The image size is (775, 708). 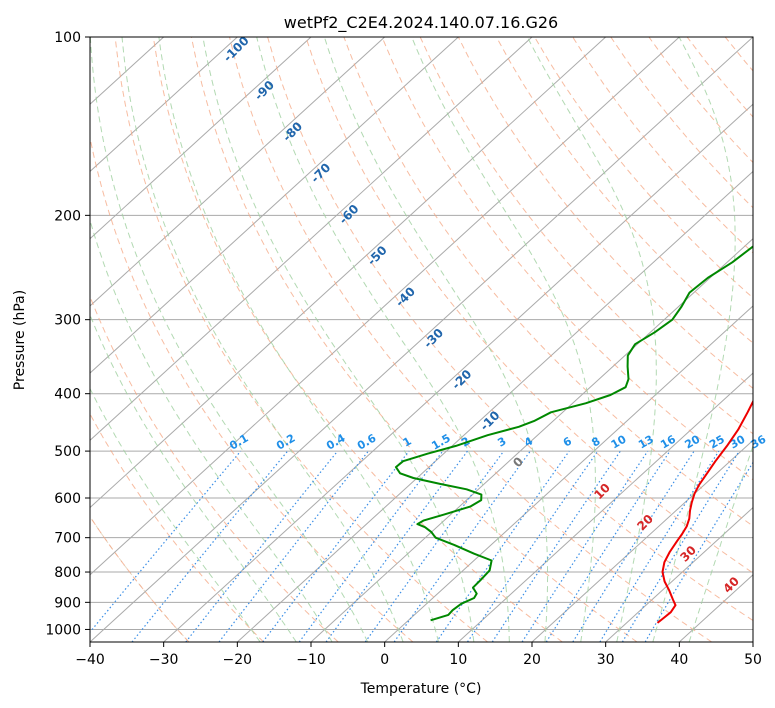 I want to click on reference-curve, so click(x=140, y=578).